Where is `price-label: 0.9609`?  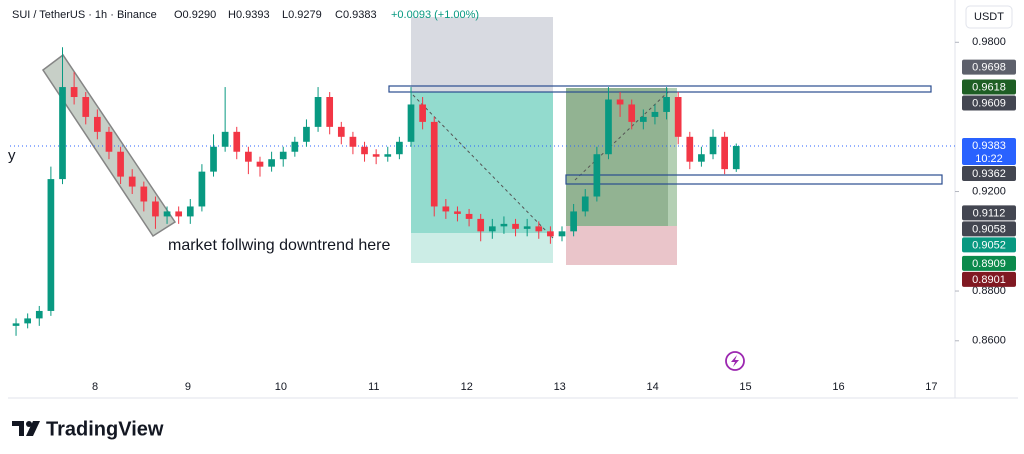 price-label: 0.9609 is located at coordinates (989, 103).